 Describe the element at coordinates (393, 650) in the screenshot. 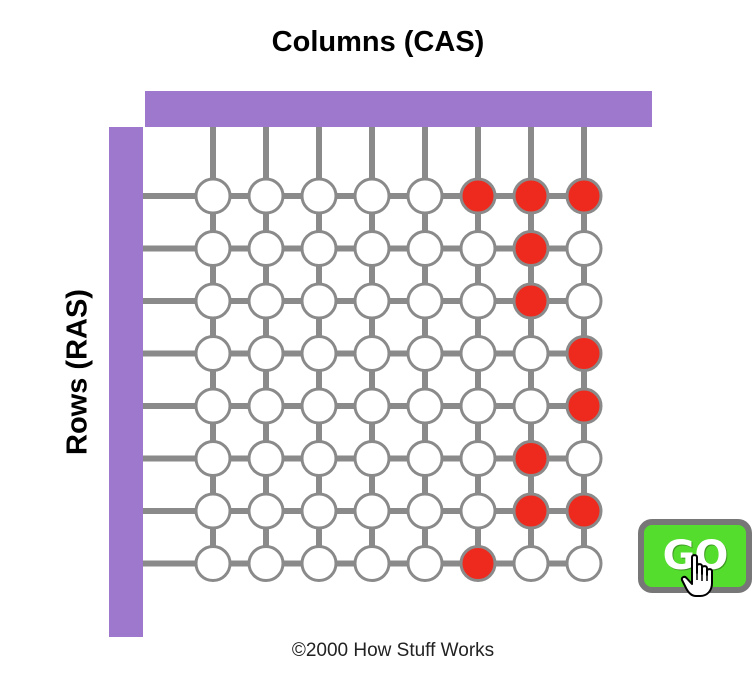

I see `copyright-notice: ©2000 How Stuff Works` at that location.